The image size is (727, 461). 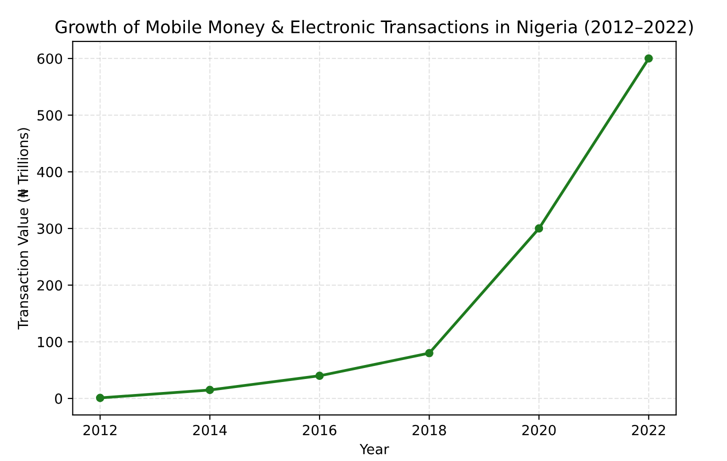 What do you see at coordinates (23, 229) in the screenshot?
I see `y-axis-title: Transaction Value (₦ Trillions)` at bounding box center [23, 229].